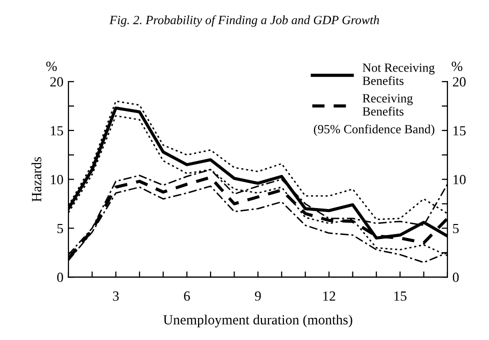  Describe the element at coordinates (387, 105) in the screenshot. I see `legend-label: Receiving Benefits` at that location.